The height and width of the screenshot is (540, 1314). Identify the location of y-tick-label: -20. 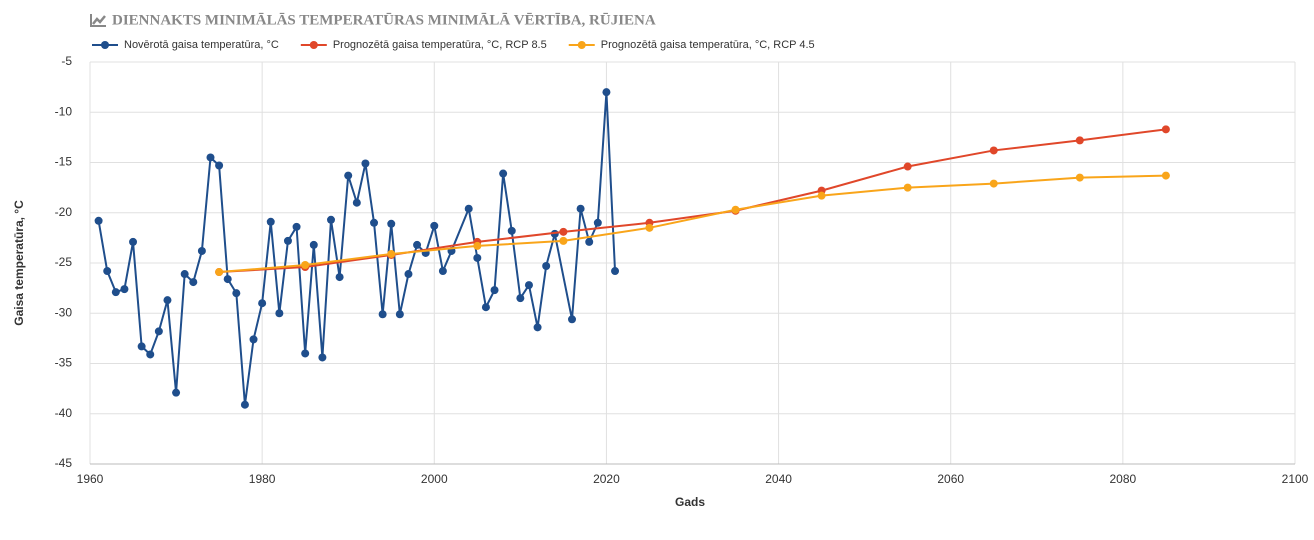
(64, 212).